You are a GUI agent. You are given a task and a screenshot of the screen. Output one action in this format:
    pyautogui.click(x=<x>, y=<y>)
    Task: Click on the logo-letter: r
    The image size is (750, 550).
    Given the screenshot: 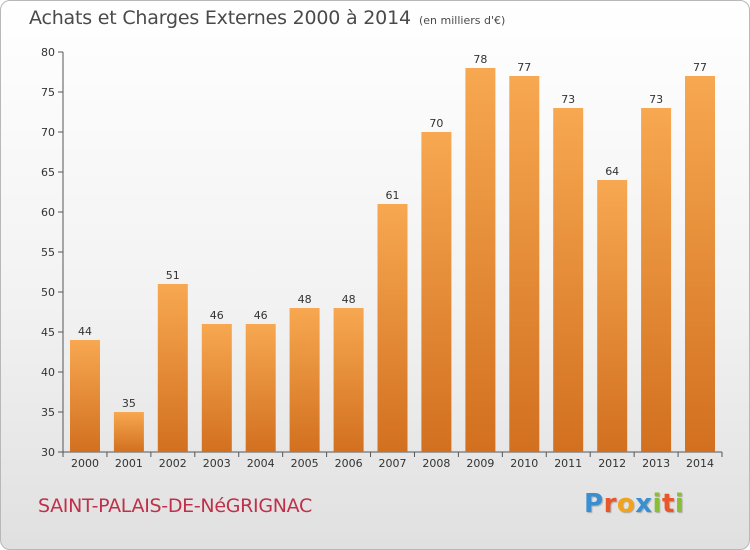 What is the action you would take?
    pyautogui.click(x=610, y=504)
    